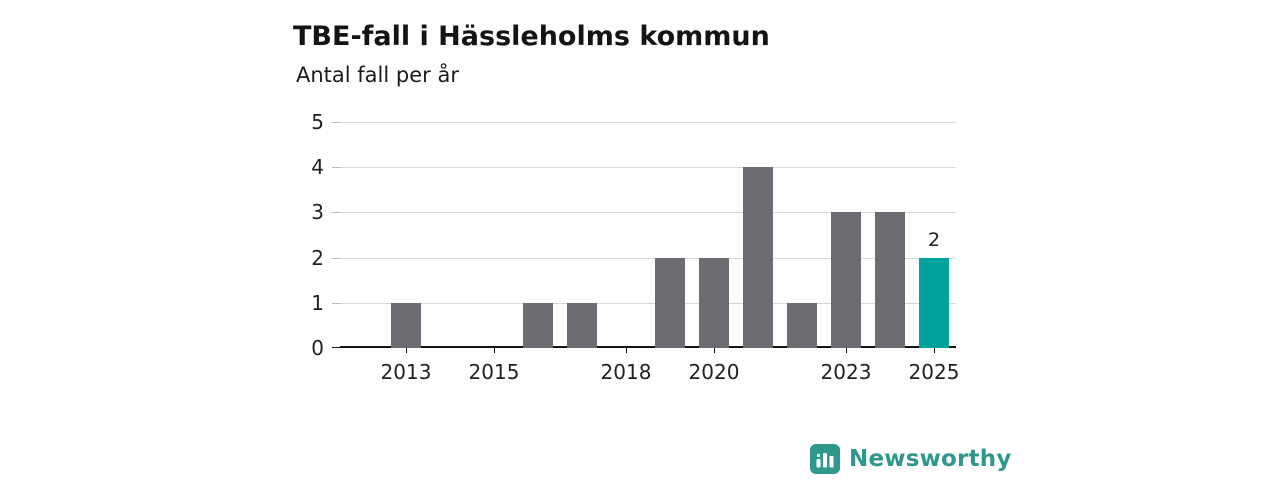 The width and height of the screenshot is (1280, 480). Describe the element at coordinates (934, 372) in the screenshot. I see `x-tick-label: 2025` at that location.